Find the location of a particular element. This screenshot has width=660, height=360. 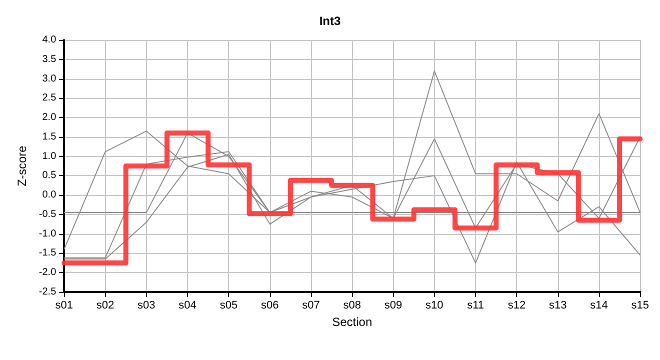

x-tick-label: s02 is located at coordinates (105, 306).